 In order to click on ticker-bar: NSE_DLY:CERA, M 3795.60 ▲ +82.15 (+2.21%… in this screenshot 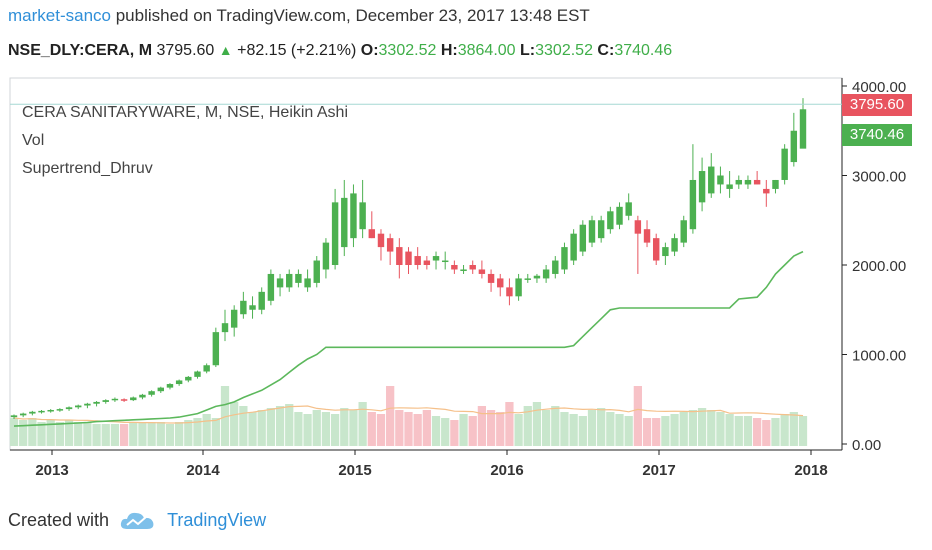, I will do `click(340, 51)`.